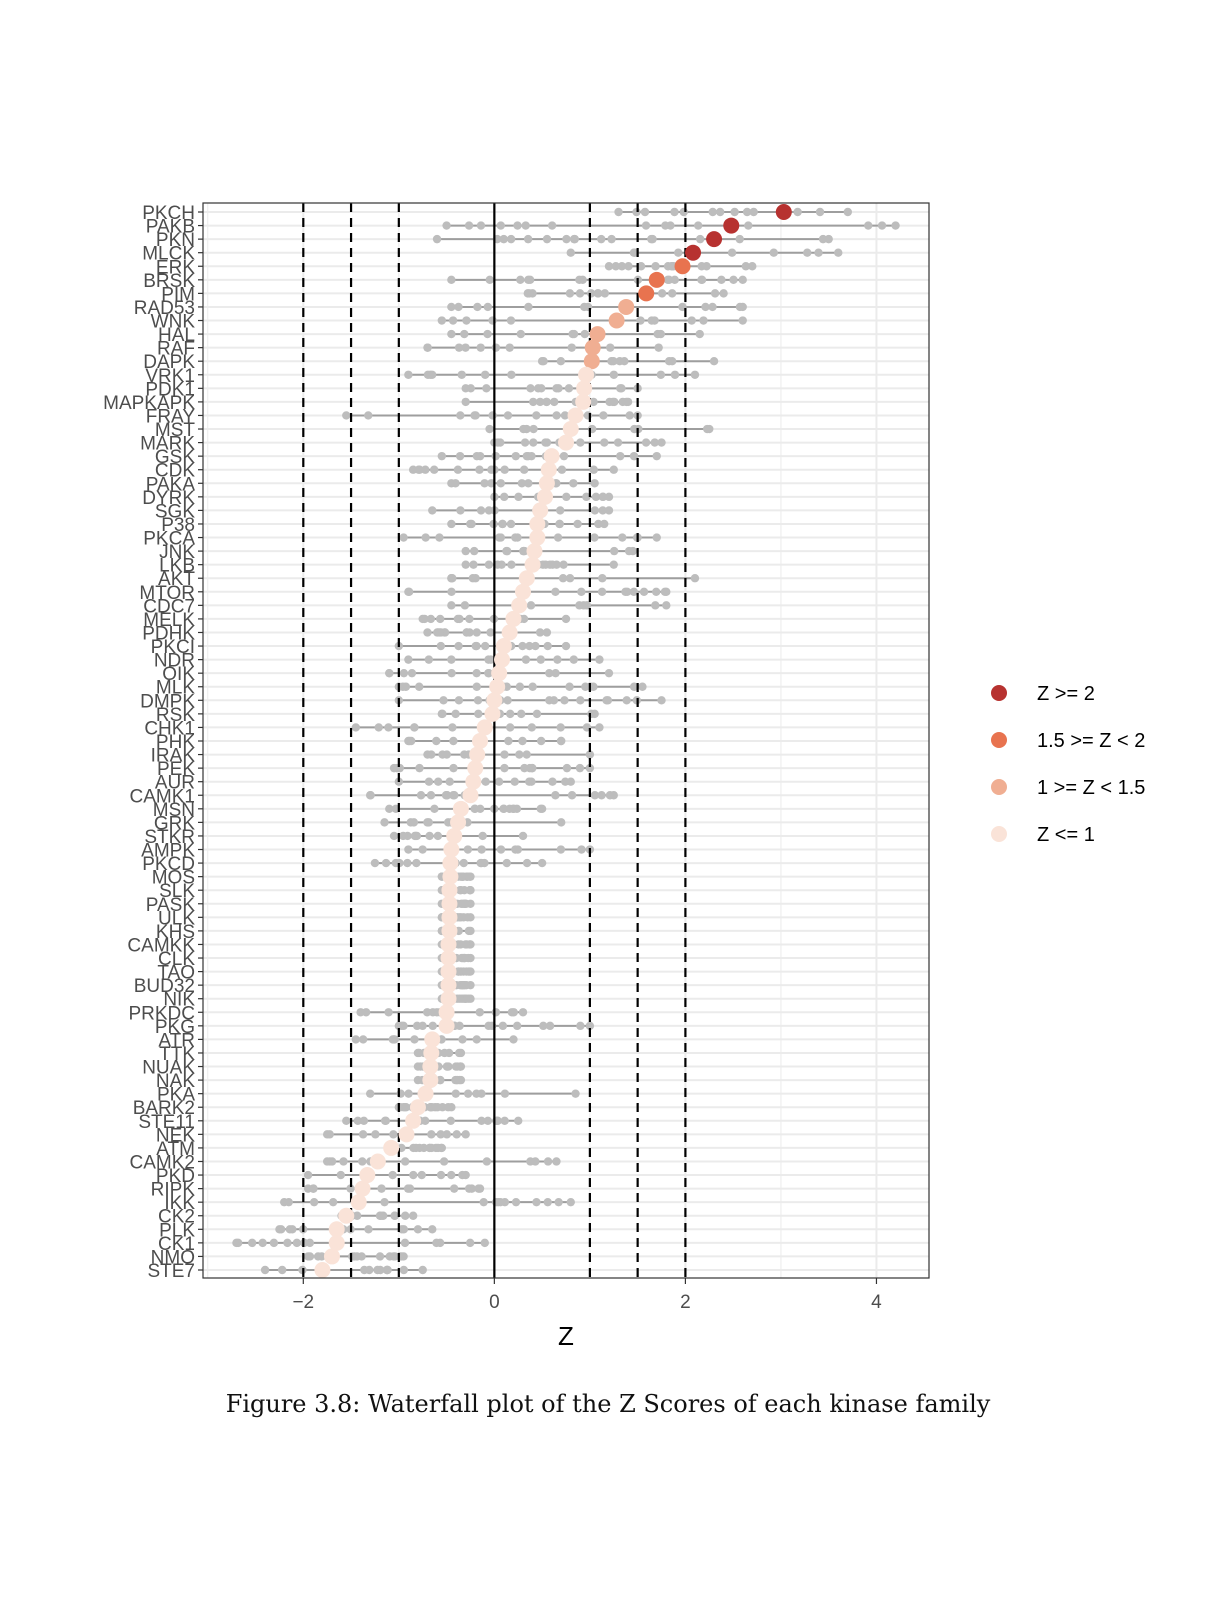 Image resolution: width=1216 pixels, height=1622 pixels. I want to click on legend-label: Z >= 2, so click(1066, 694).